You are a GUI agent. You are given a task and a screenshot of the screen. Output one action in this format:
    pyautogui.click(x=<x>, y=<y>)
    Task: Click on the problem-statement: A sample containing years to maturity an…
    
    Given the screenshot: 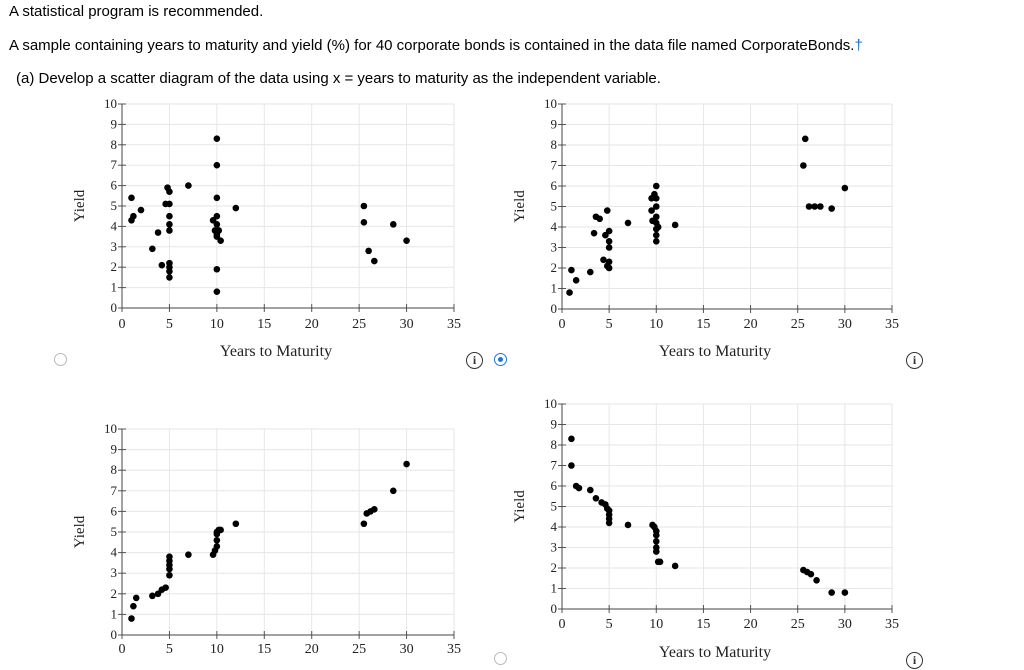 What is the action you would take?
    pyautogui.click(x=432, y=45)
    